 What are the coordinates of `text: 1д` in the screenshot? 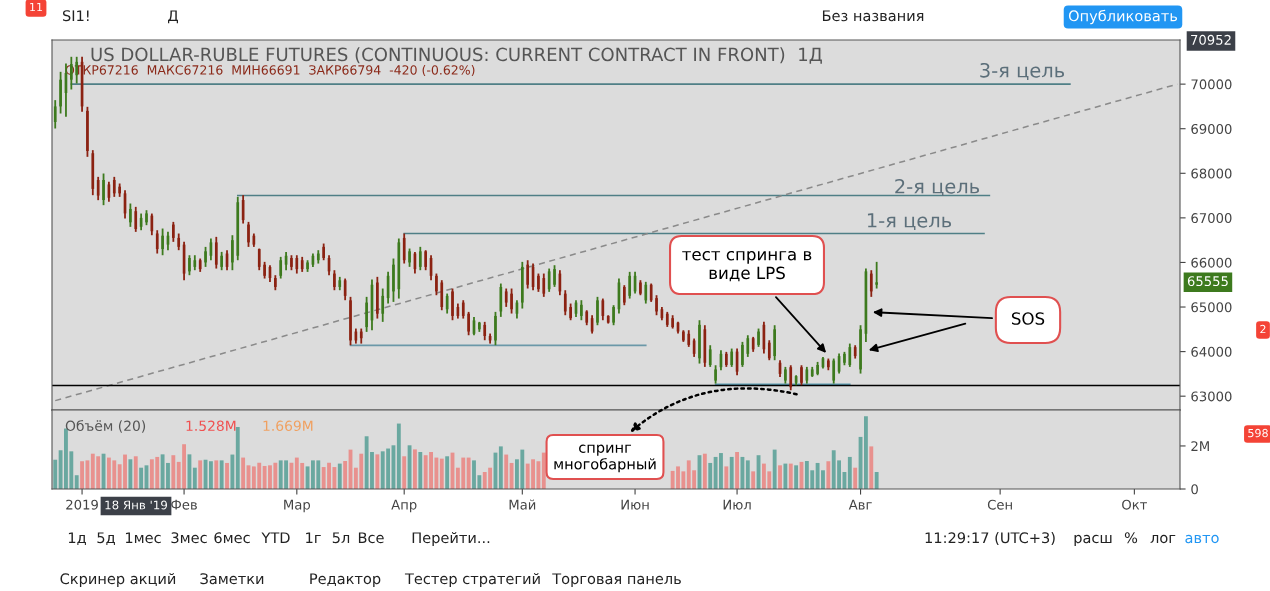 It's located at (77, 539).